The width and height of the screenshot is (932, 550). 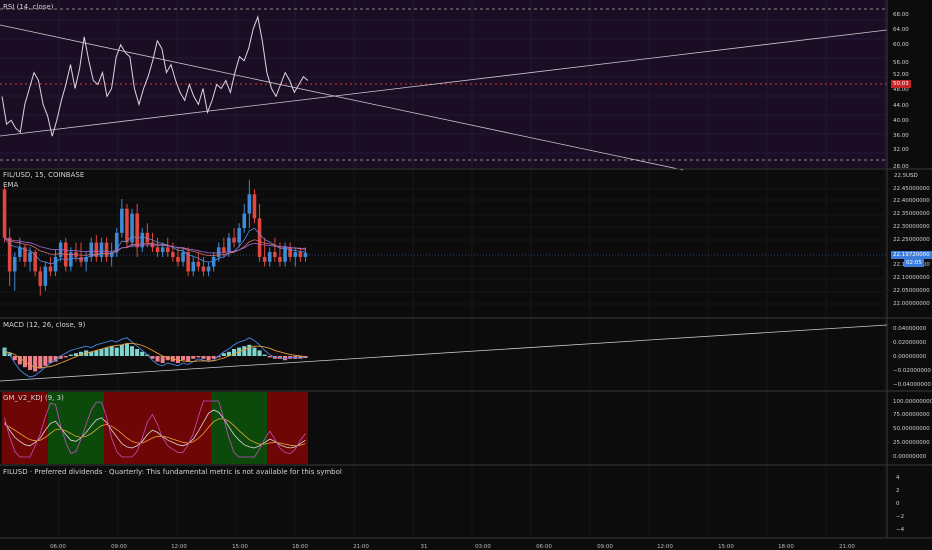 What do you see at coordinates (155, 432) in the screenshot?
I see `kdj-d-line` at bounding box center [155, 432].